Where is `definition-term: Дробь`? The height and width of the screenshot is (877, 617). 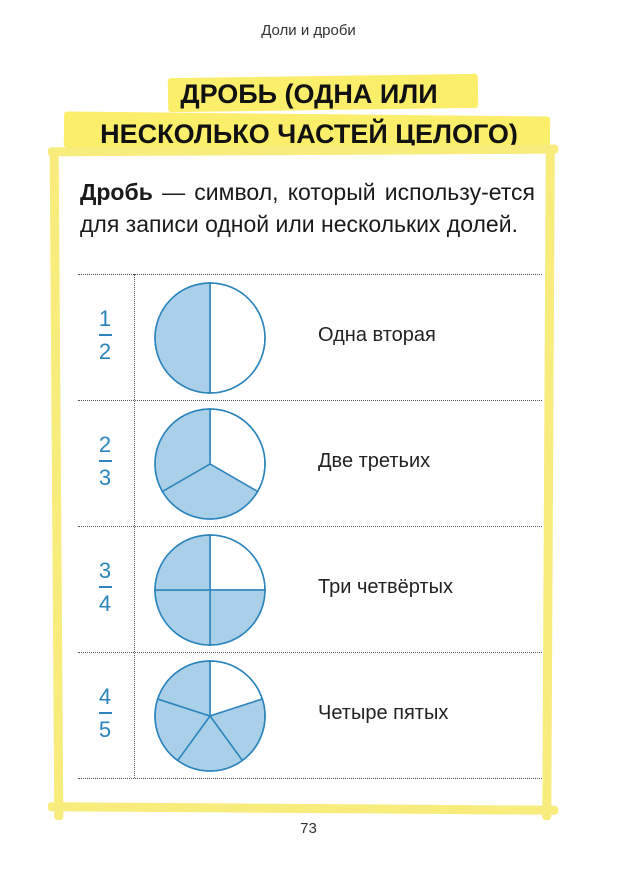
definition-term: Дробь is located at coordinates (116, 192).